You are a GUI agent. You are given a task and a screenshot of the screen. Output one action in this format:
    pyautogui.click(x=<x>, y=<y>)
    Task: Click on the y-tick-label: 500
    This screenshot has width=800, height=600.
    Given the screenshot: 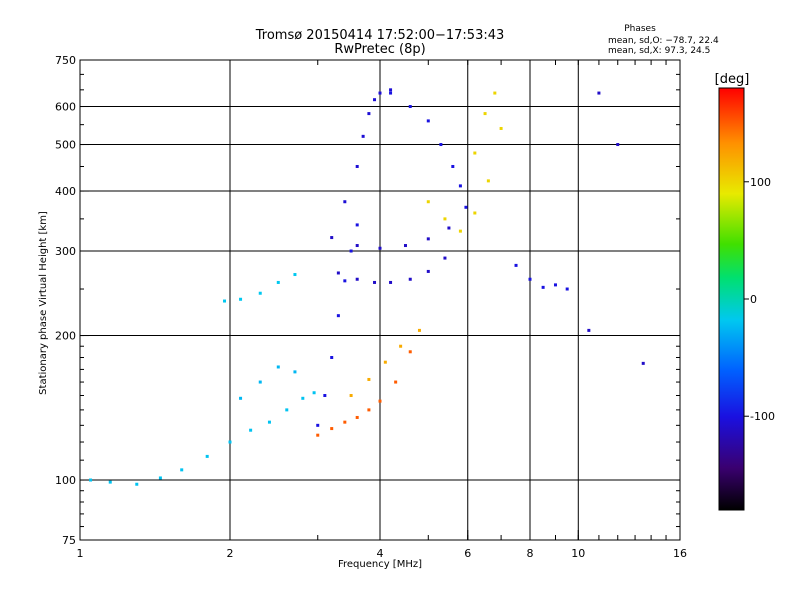 What is the action you would take?
    pyautogui.click(x=65, y=145)
    